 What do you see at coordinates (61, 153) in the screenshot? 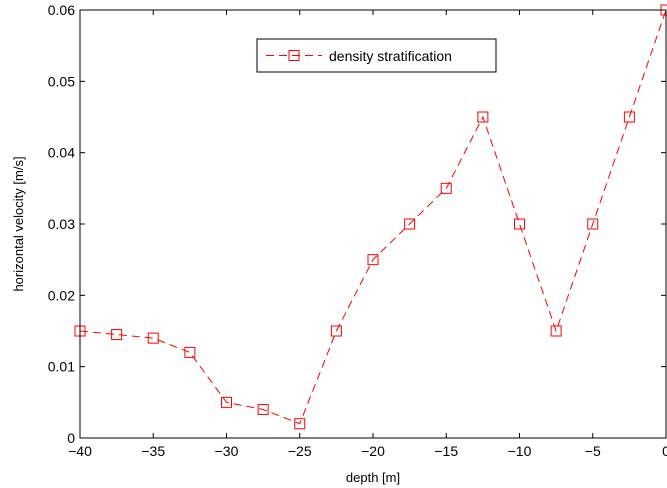
I see `y-tick-label: 0.04` at bounding box center [61, 153].